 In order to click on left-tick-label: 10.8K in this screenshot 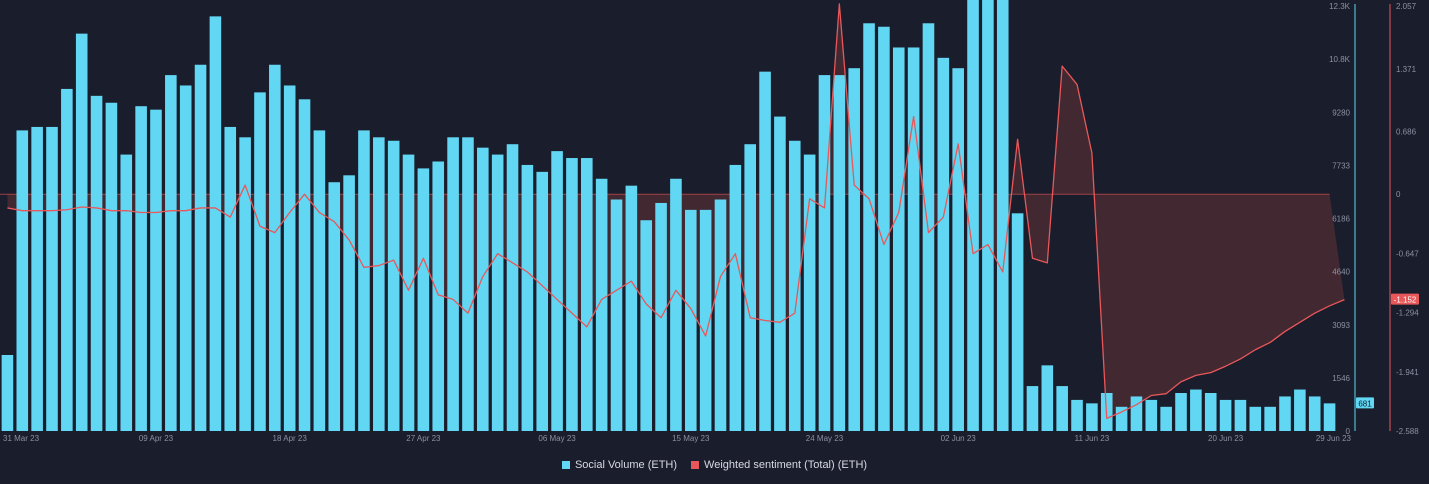, I will do `click(1340, 59)`.